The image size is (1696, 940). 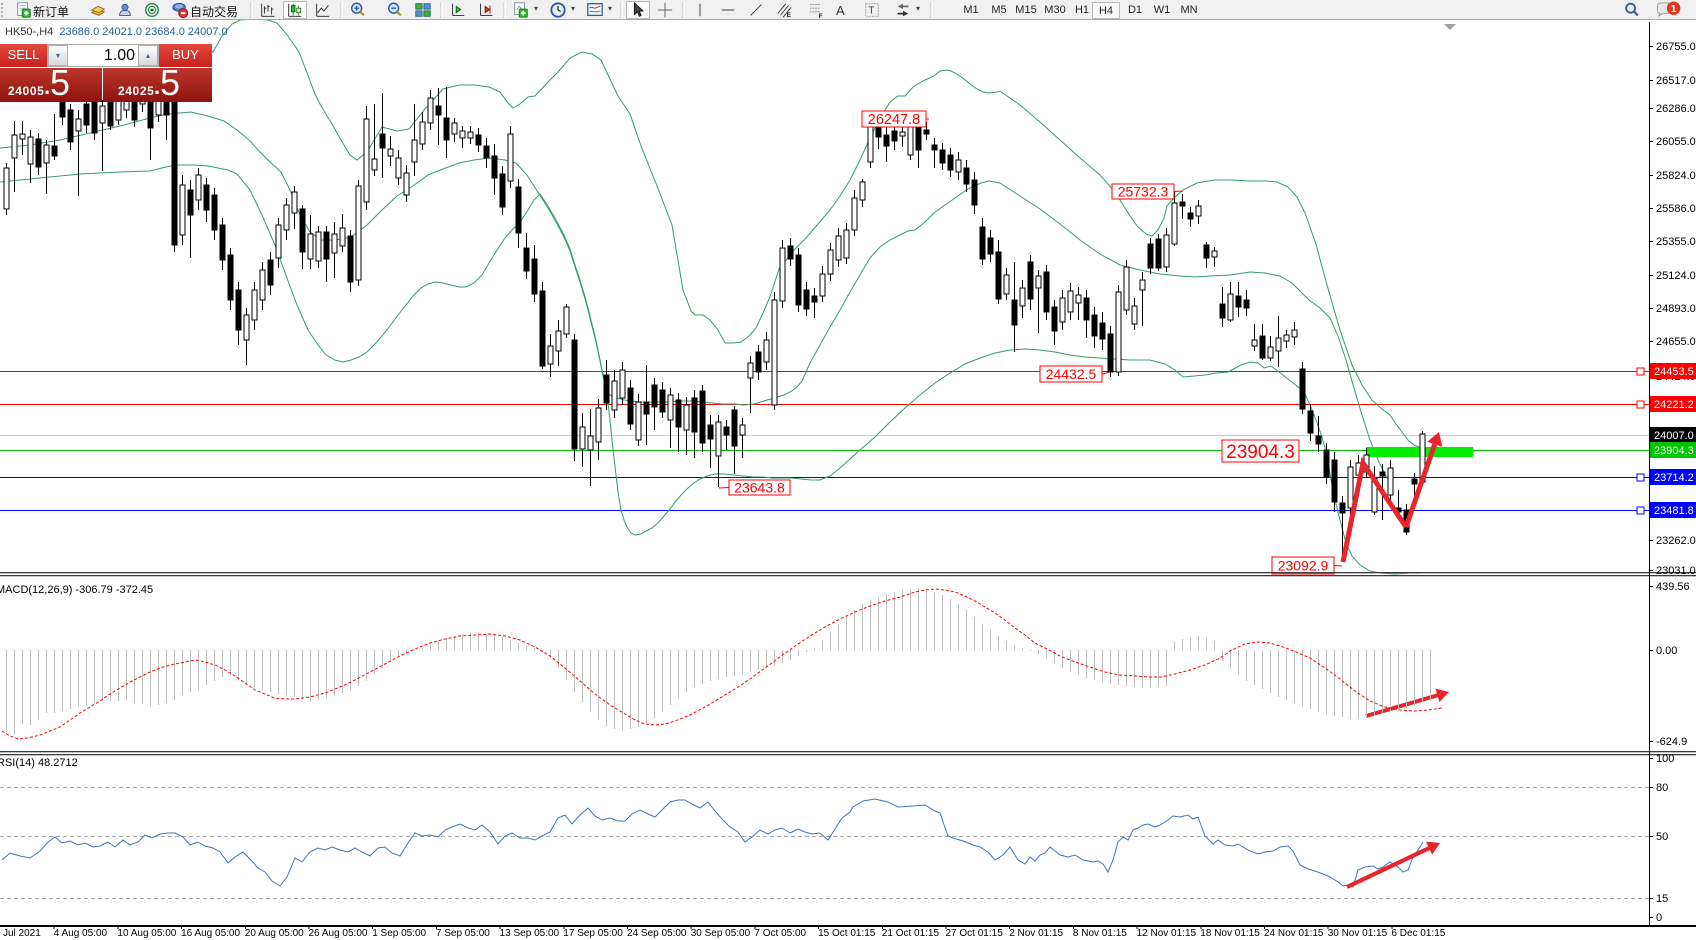 What do you see at coordinates (1671, 742) in the screenshot?
I see `svg-text: -624.9` at bounding box center [1671, 742].